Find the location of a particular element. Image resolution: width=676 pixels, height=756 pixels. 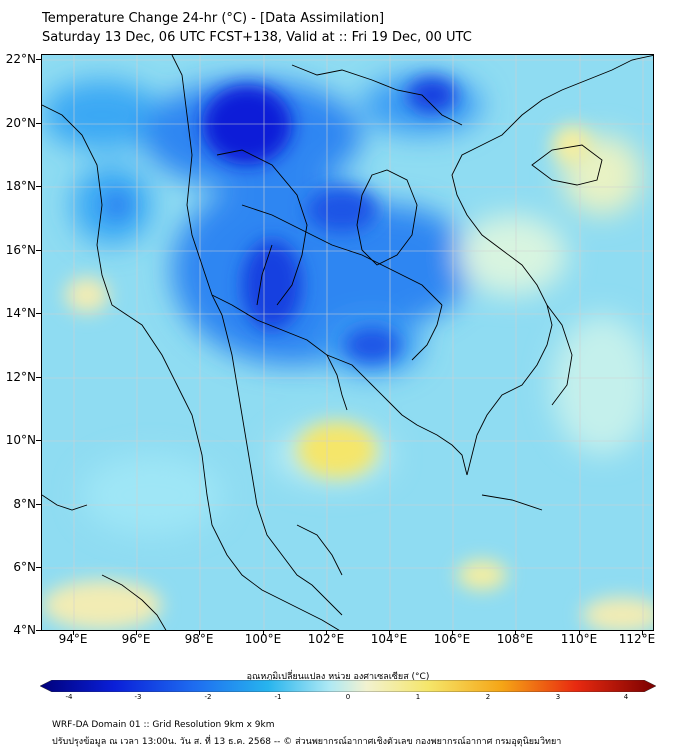

colorbar-tick: -2 is located at coordinates (208, 697).